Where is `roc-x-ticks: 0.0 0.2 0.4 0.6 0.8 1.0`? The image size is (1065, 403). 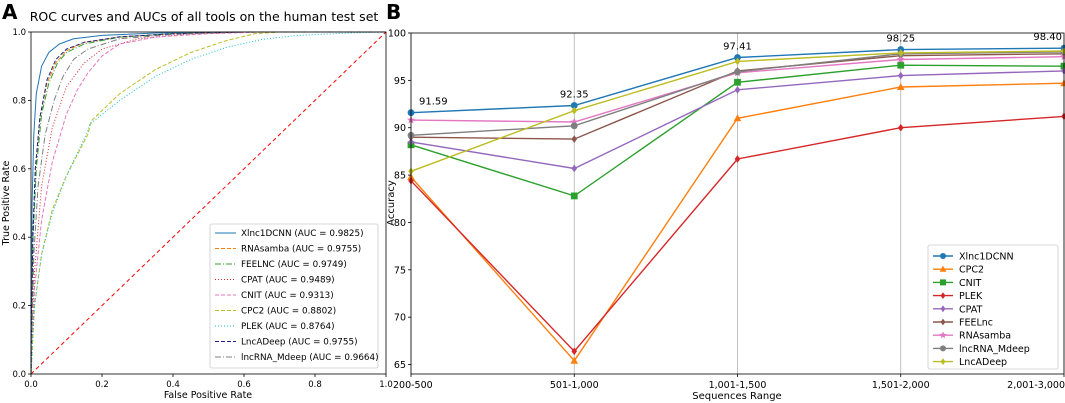
roc-x-ticks: 0.0 0.2 0.4 0.6 0.8 1.0 is located at coordinates (208, 382).